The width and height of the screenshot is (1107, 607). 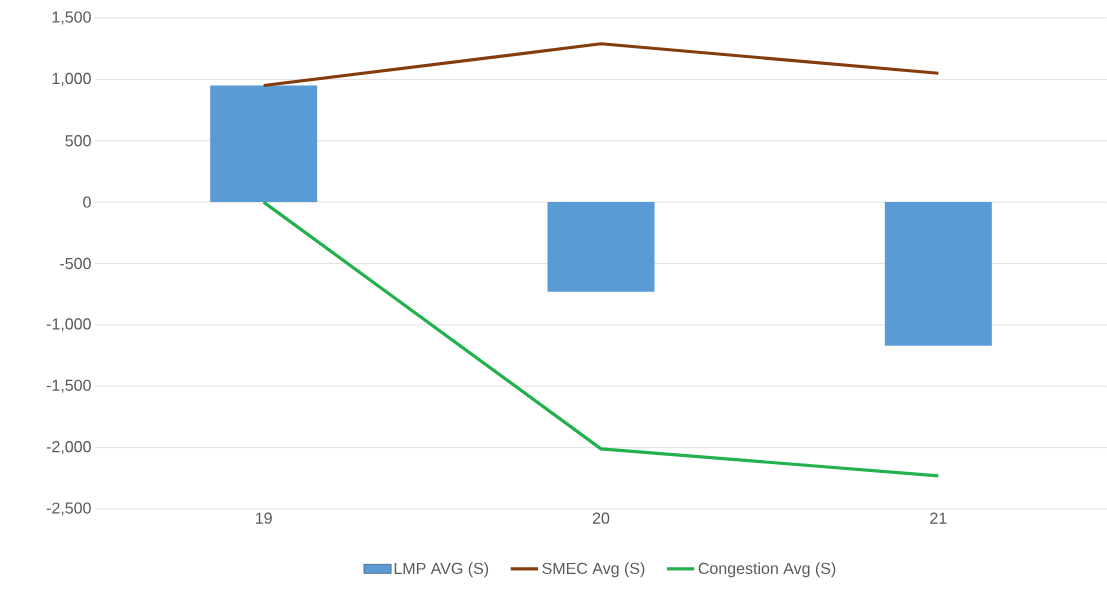 What do you see at coordinates (263, 518) in the screenshot?
I see `x-tick-label: 19` at bounding box center [263, 518].